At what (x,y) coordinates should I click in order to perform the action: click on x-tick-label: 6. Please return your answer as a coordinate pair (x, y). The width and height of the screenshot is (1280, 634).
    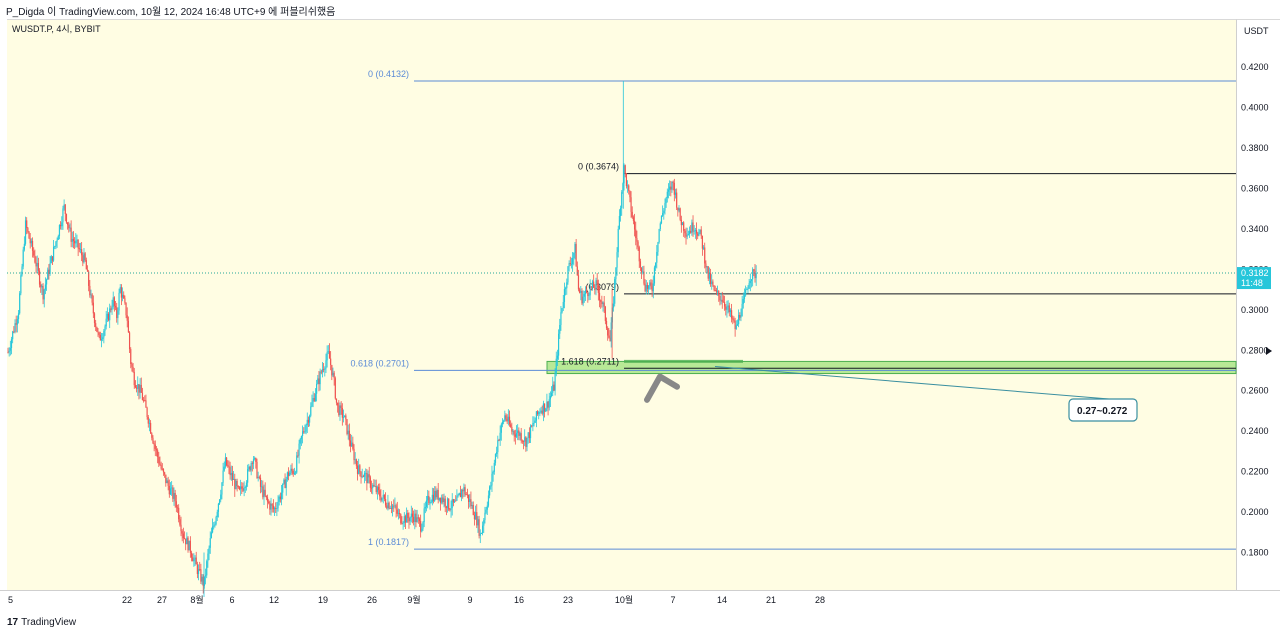
    Looking at the image, I should click on (231, 600).